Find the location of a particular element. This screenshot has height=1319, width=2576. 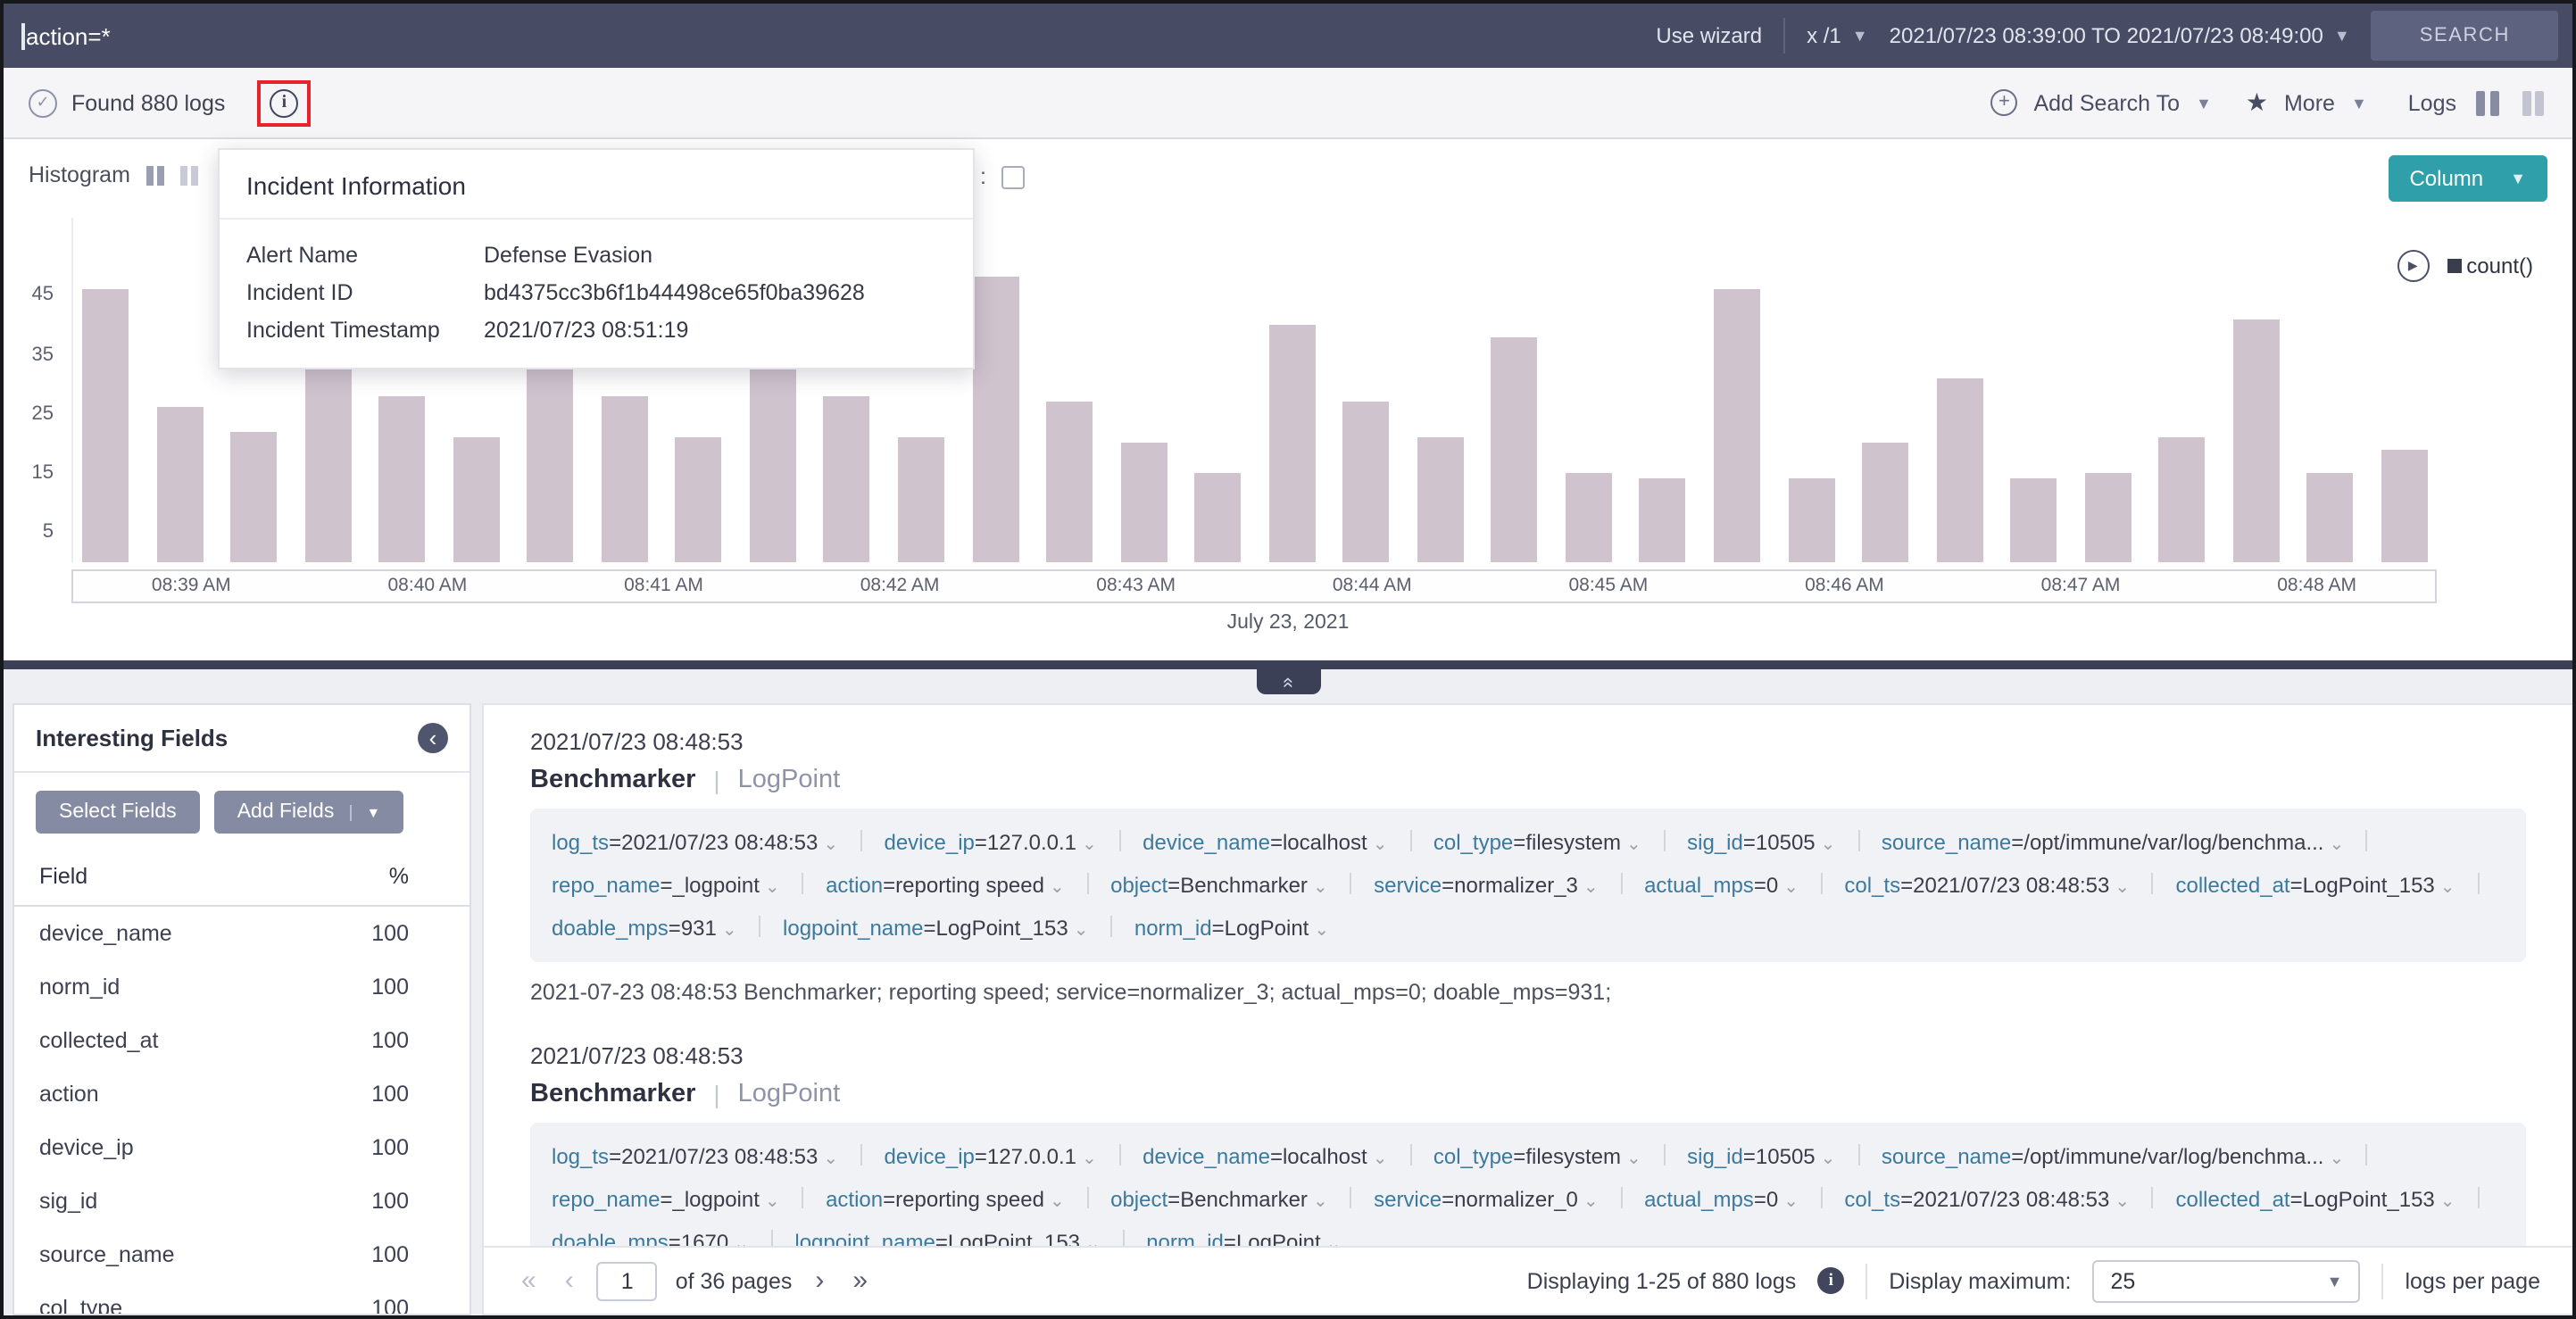

field-row: norm_id 100 is located at coordinates (241, 987).